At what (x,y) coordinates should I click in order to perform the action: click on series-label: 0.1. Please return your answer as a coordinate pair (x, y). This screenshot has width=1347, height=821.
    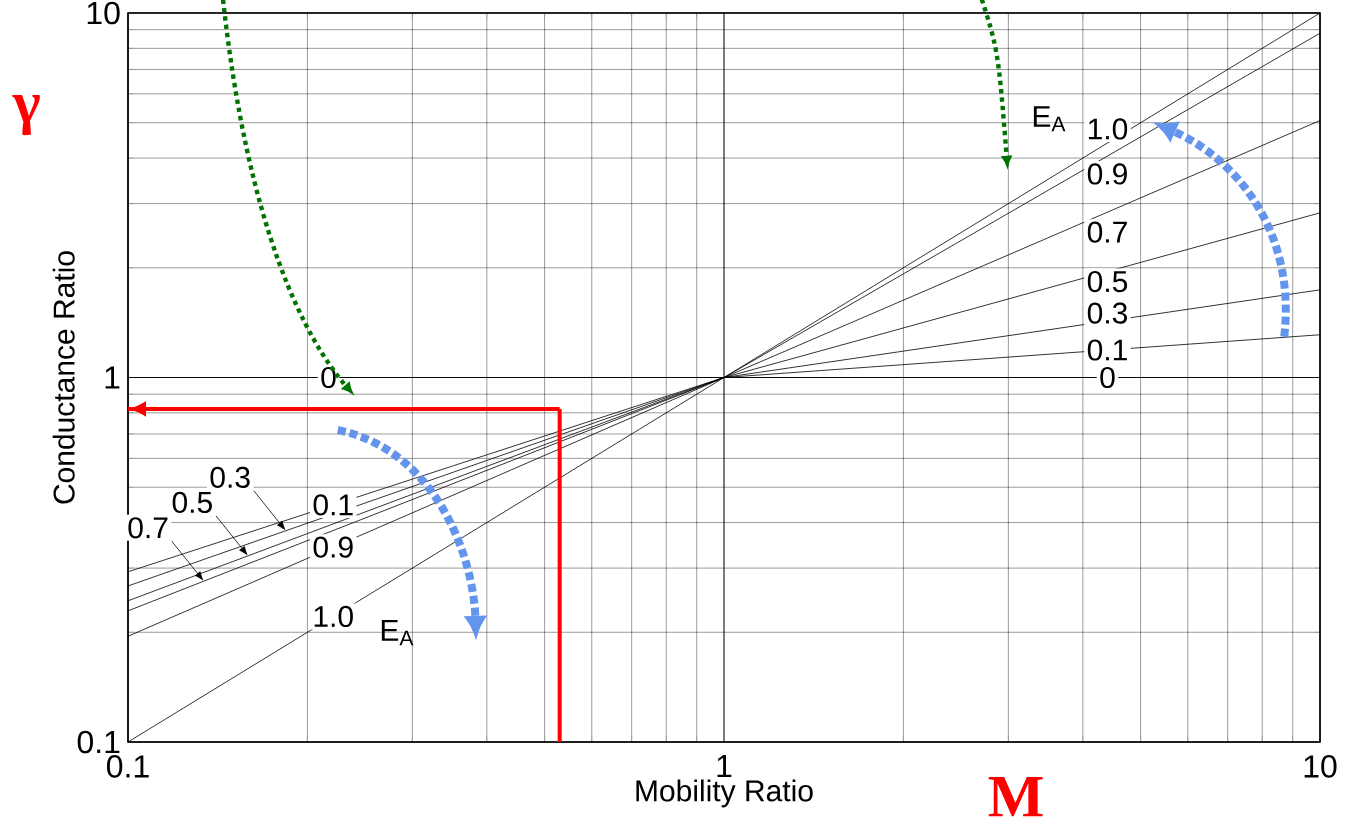
    Looking at the image, I should click on (1107, 350).